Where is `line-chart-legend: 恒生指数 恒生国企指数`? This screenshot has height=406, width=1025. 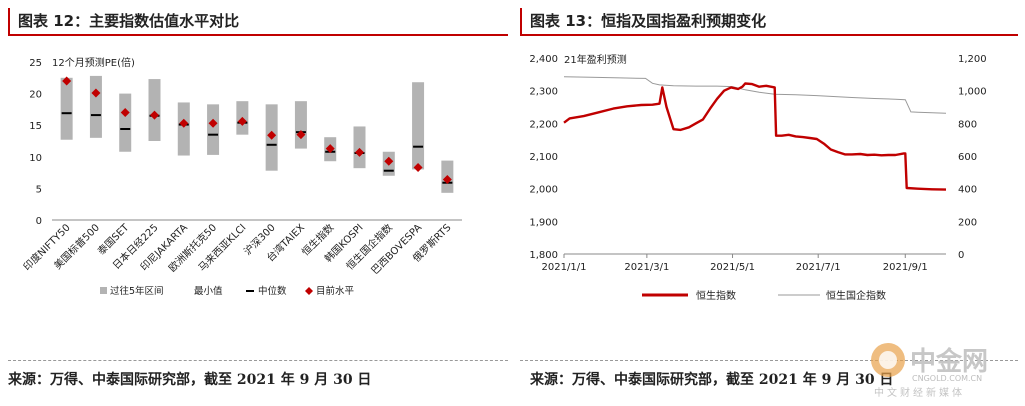 line-chart-legend: 恒生指数 恒生国企指数 is located at coordinates (764, 295).